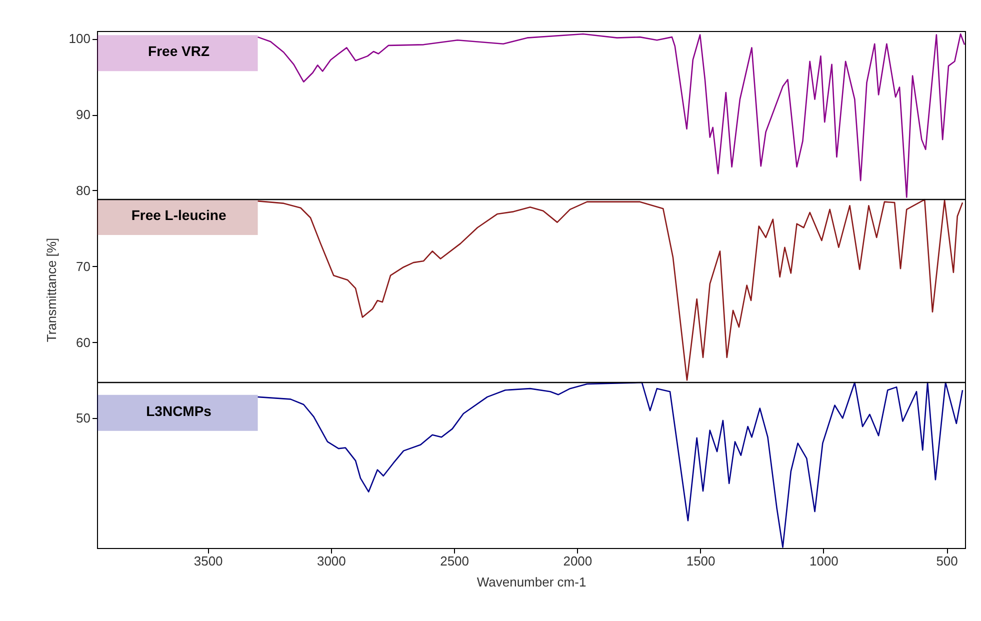 The width and height of the screenshot is (981, 621). I want to click on x-tick-label: 1000, so click(823, 561).